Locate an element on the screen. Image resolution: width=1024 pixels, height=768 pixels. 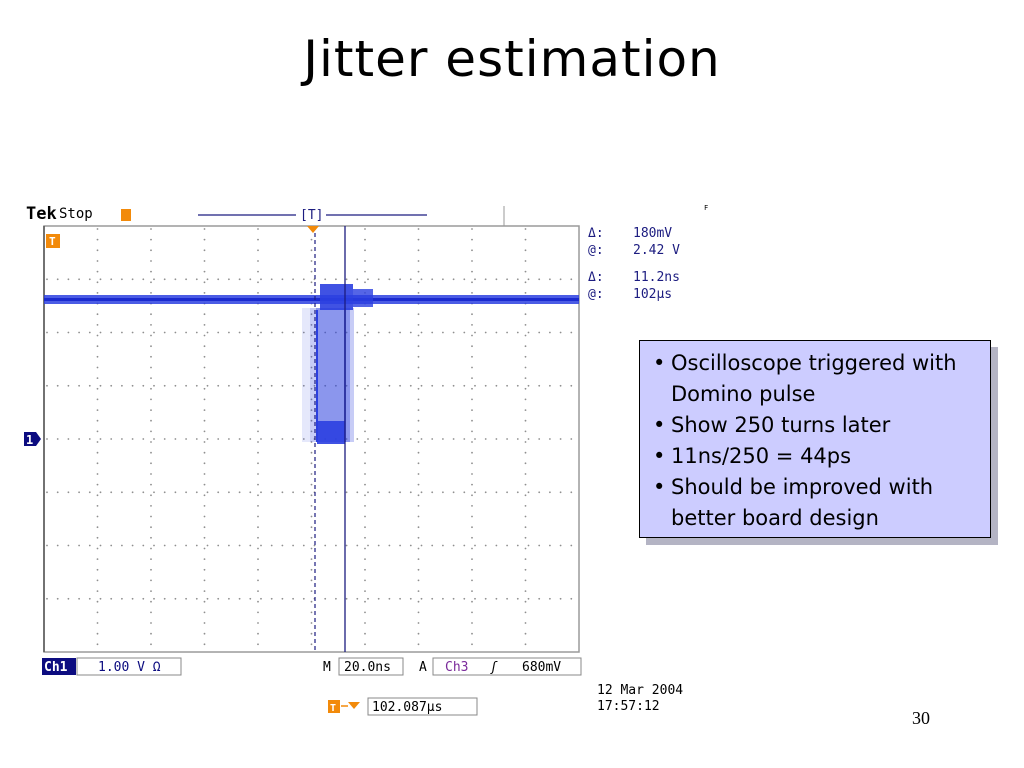
svg-text: Δ: is located at coordinates (596, 277).